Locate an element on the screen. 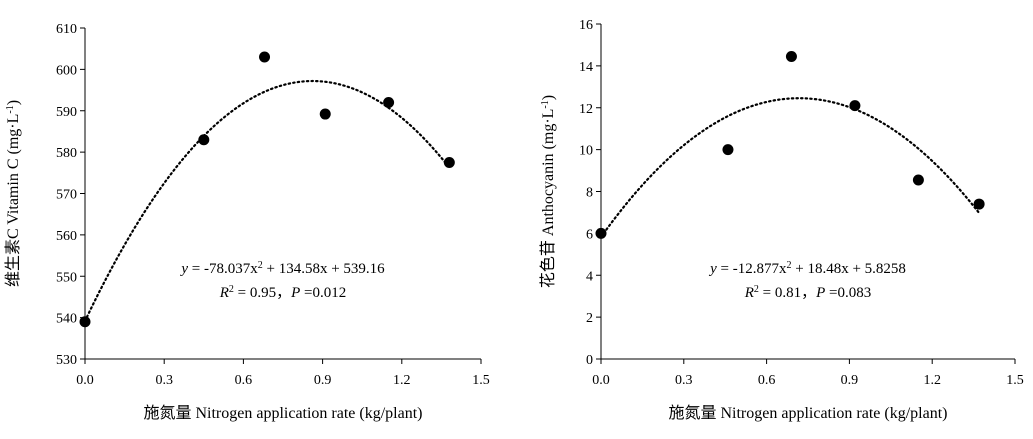  regression-stats: R2 = 0.95，P =0.012 is located at coordinates (283, 293).